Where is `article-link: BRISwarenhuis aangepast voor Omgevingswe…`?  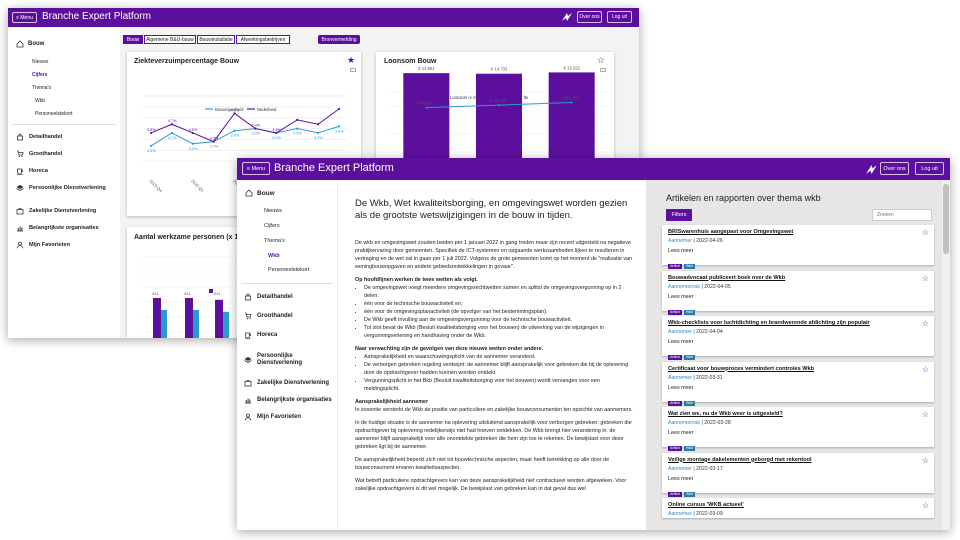
article-link: BRISwarenhuis aangepast voor Omgevingswe… is located at coordinates (731, 232).